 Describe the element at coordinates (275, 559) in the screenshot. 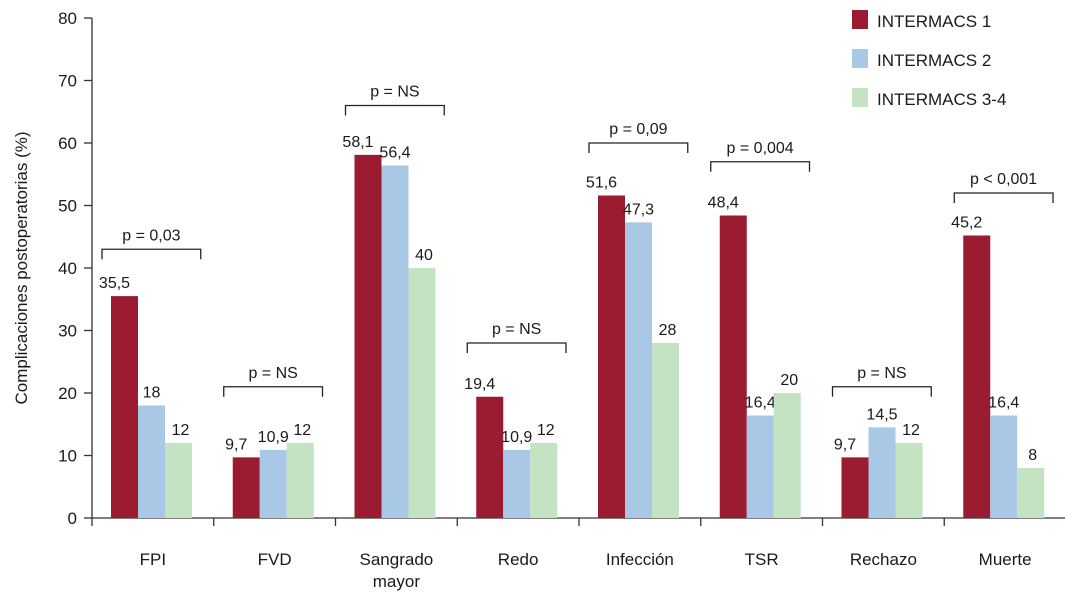

I see `x-tick-label: FVD` at that location.